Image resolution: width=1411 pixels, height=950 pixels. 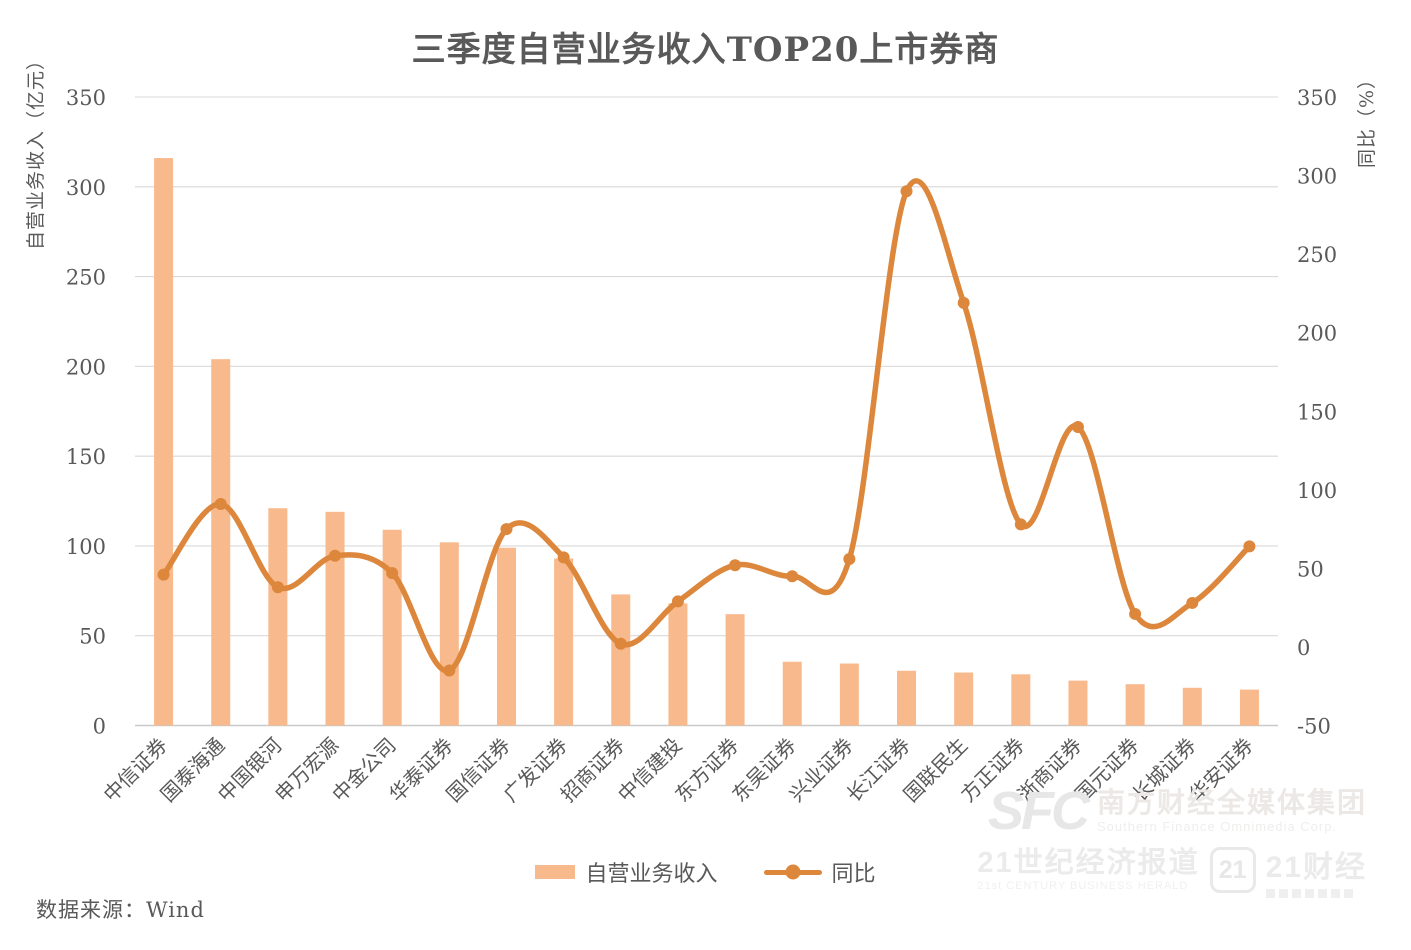 What do you see at coordinates (1317, 255) in the screenshot?
I see `right-axis-tick-label: 250` at bounding box center [1317, 255].